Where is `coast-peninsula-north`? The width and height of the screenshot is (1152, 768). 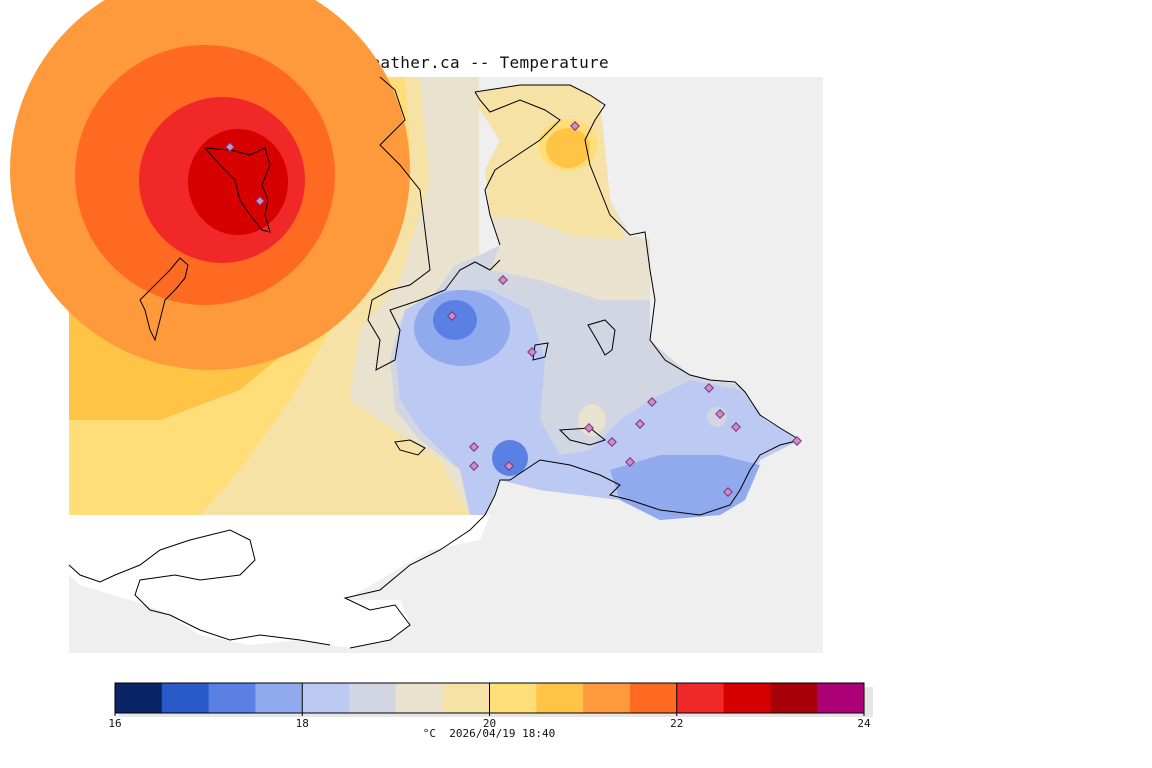
coast-peninsula-north is located at coordinates (517, 168).